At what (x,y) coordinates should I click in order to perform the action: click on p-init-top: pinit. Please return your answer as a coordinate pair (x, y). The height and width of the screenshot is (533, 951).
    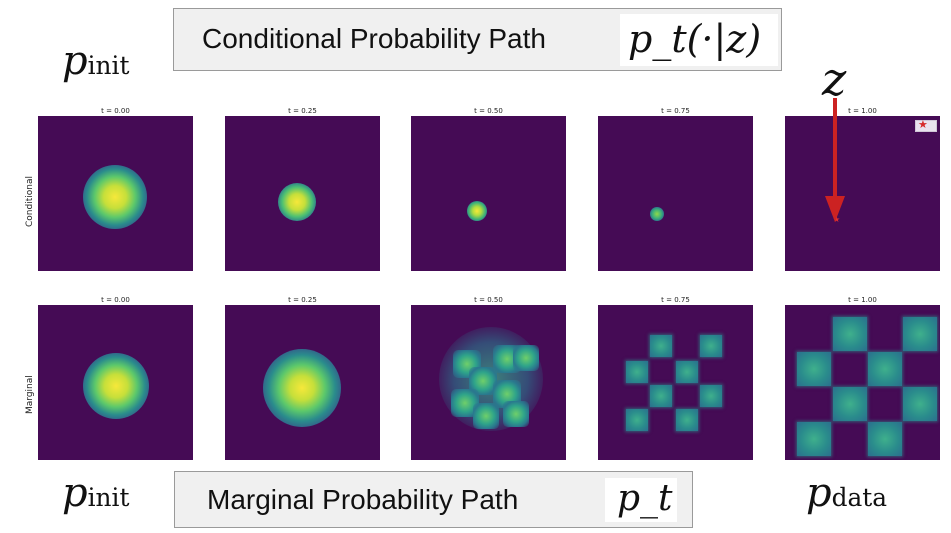
    Looking at the image, I should click on (95, 61).